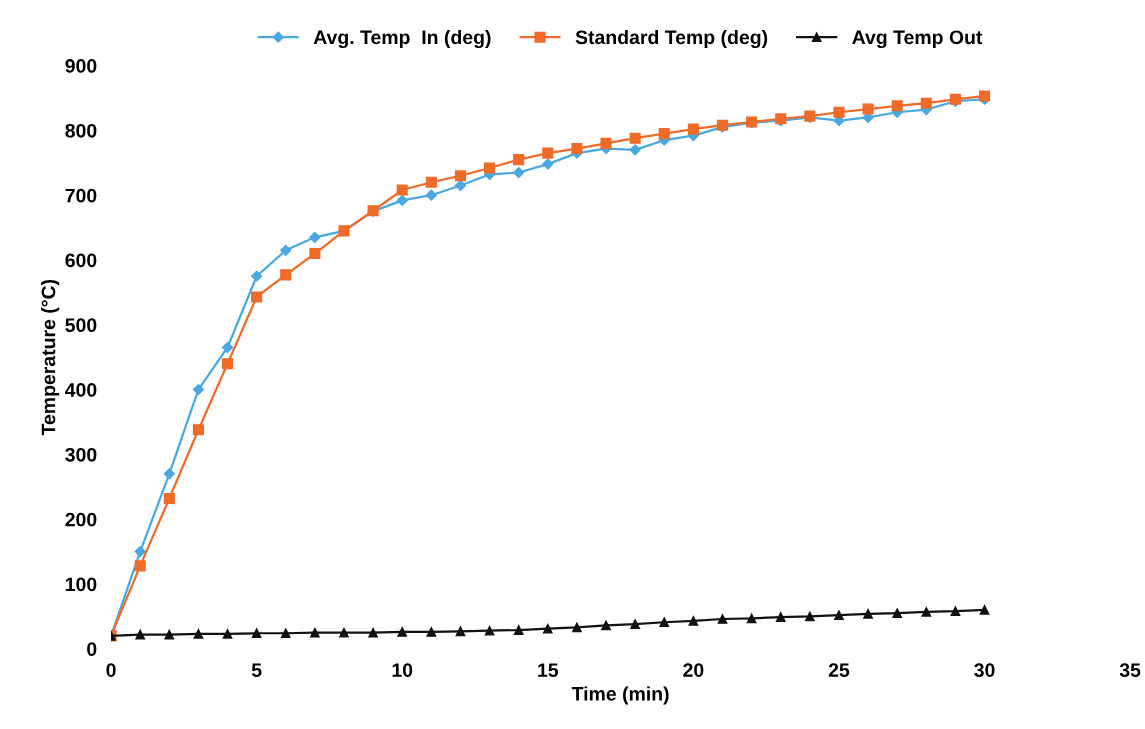 The width and height of the screenshot is (1145, 729). What do you see at coordinates (548, 670) in the screenshot?
I see `x-tick-label: 15` at bounding box center [548, 670].